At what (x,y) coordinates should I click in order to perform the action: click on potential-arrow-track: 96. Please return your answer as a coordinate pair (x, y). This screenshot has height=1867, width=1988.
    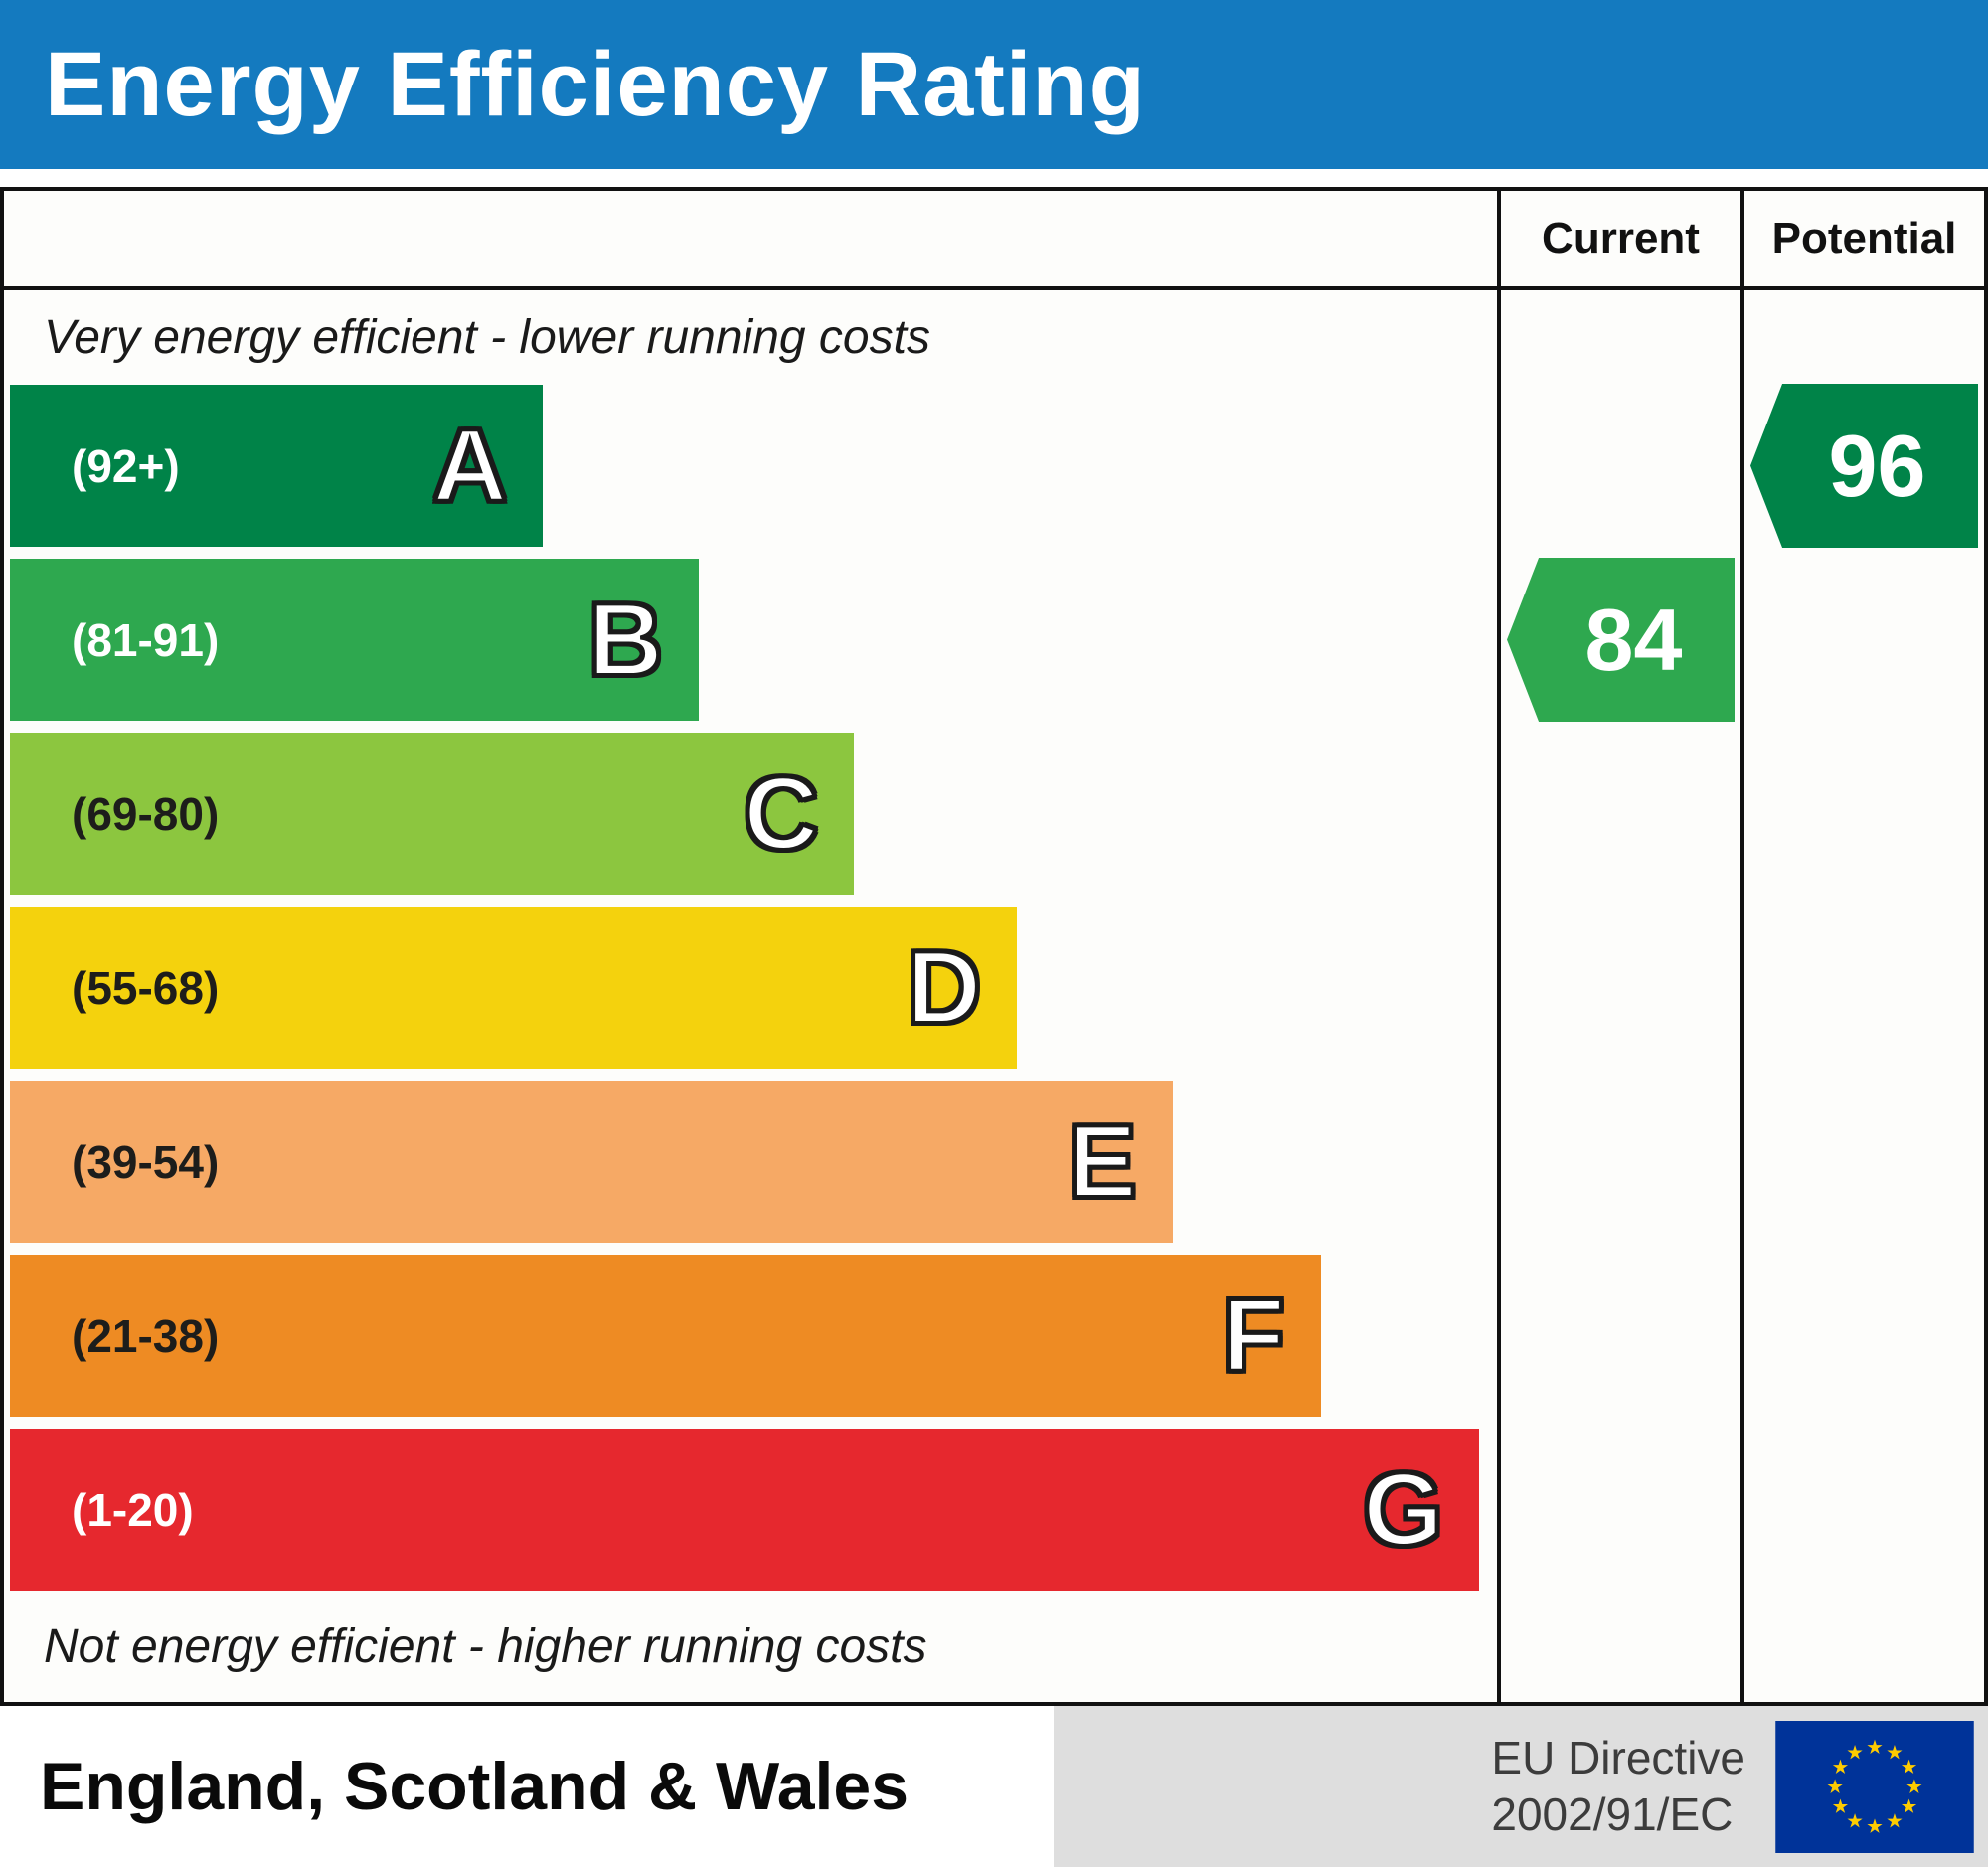
    Looking at the image, I should click on (1864, 996).